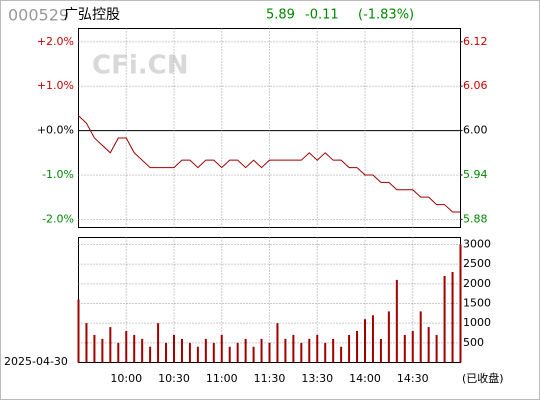 This screenshot has width=540, height=400. What do you see at coordinates (475, 85) in the screenshot?
I see `y-tick-label: 6.06` at bounding box center [475, 85].